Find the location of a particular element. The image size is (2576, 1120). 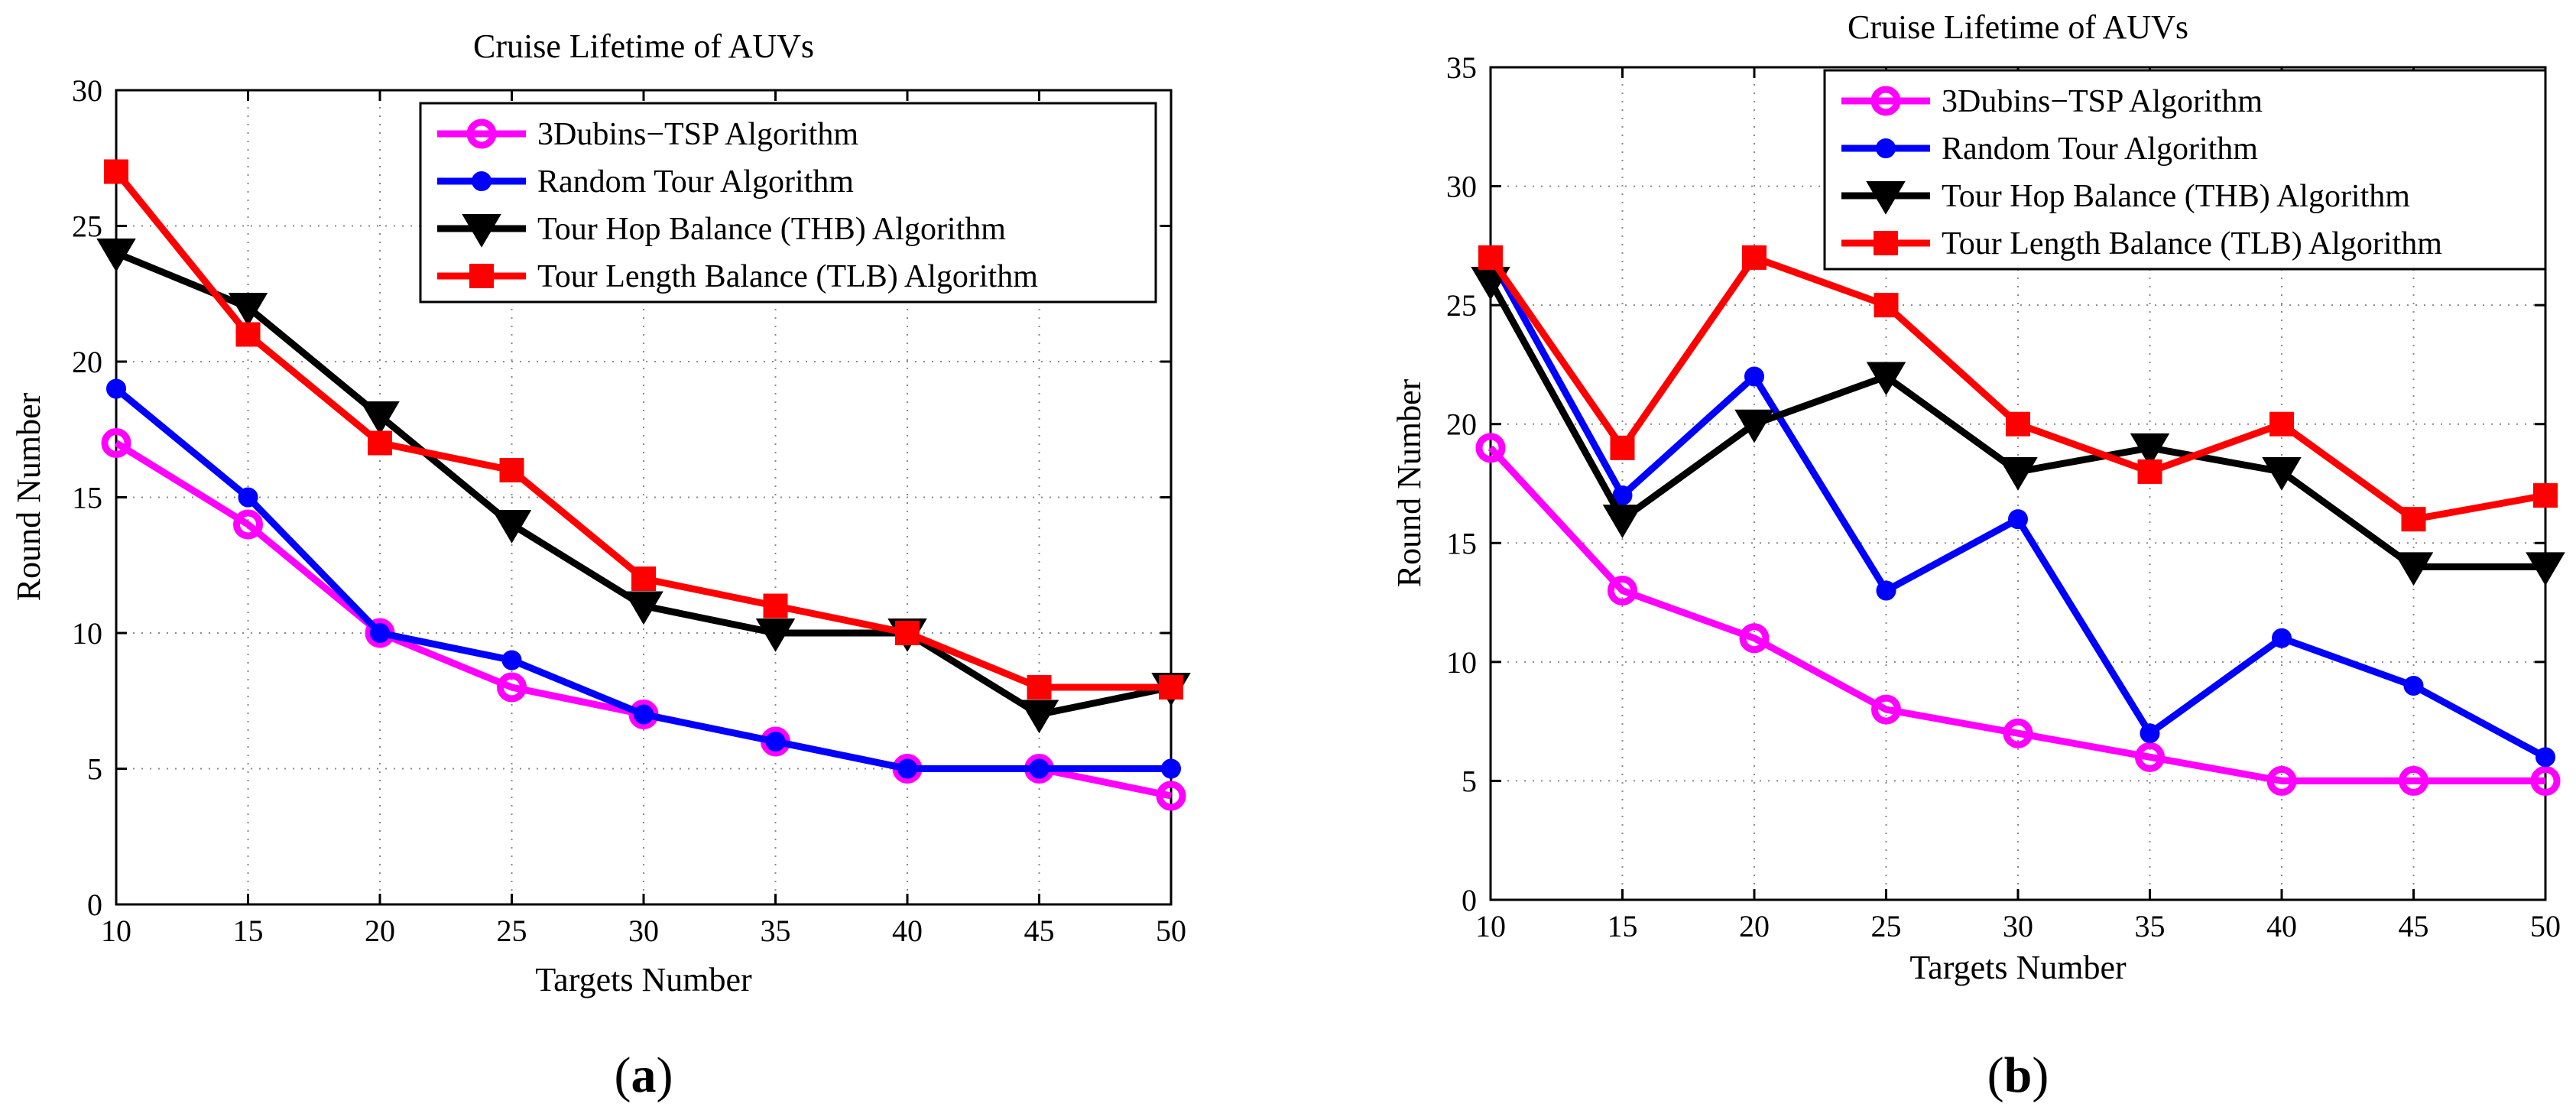

x-tick-label: 45 is located at coordinates (1039, 931).